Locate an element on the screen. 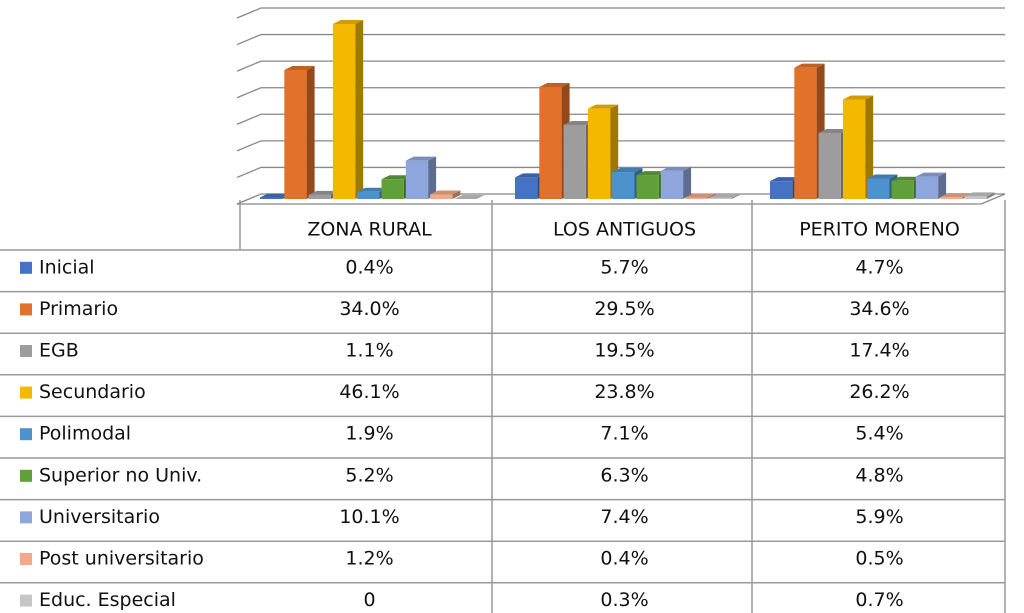  cell-value: 5.7% is located at coordinates (624, 267).